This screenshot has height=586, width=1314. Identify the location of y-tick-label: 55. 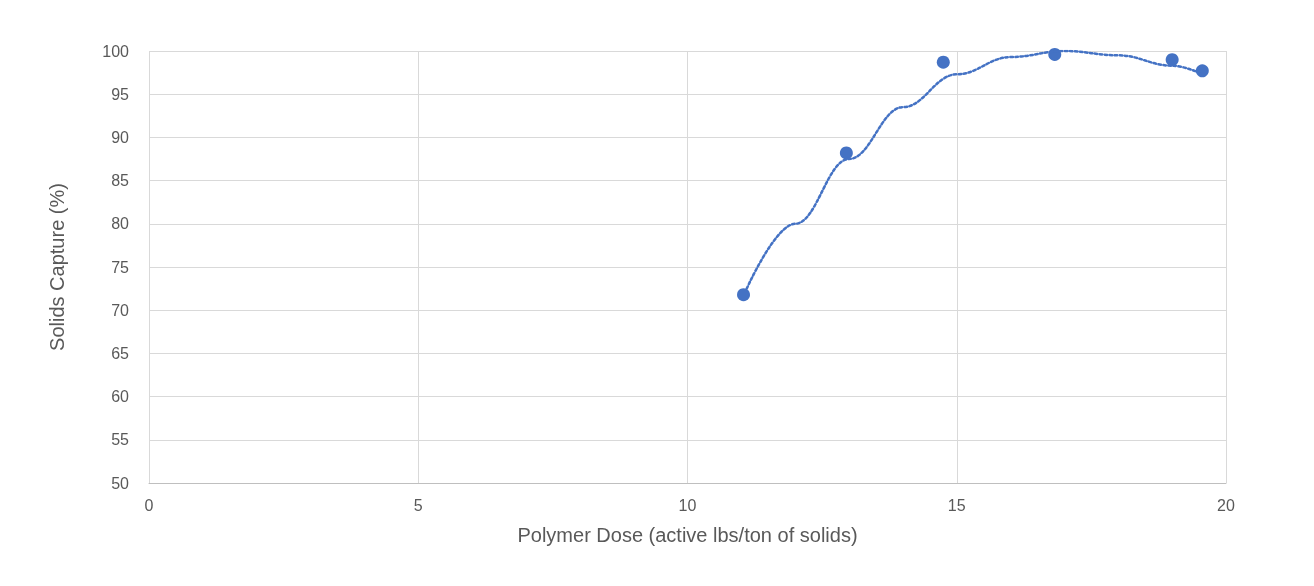
(120, 440).